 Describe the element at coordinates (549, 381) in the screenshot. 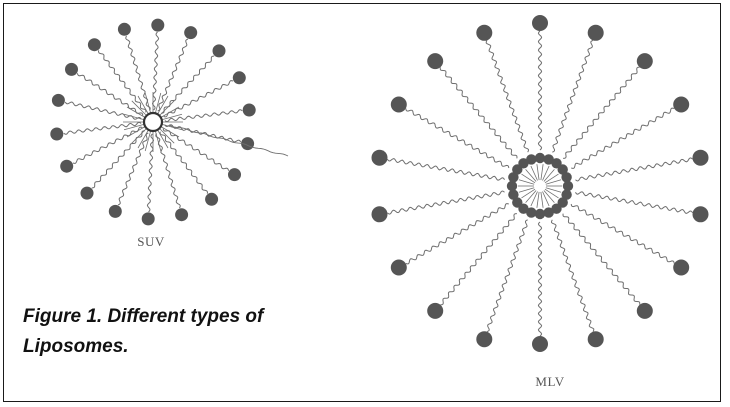

I see `mlv-label: MLV` at that location.